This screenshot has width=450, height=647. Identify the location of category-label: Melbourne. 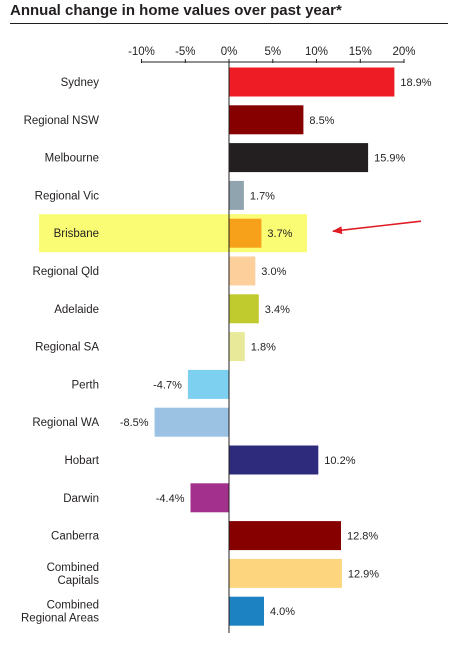
(72, 159).